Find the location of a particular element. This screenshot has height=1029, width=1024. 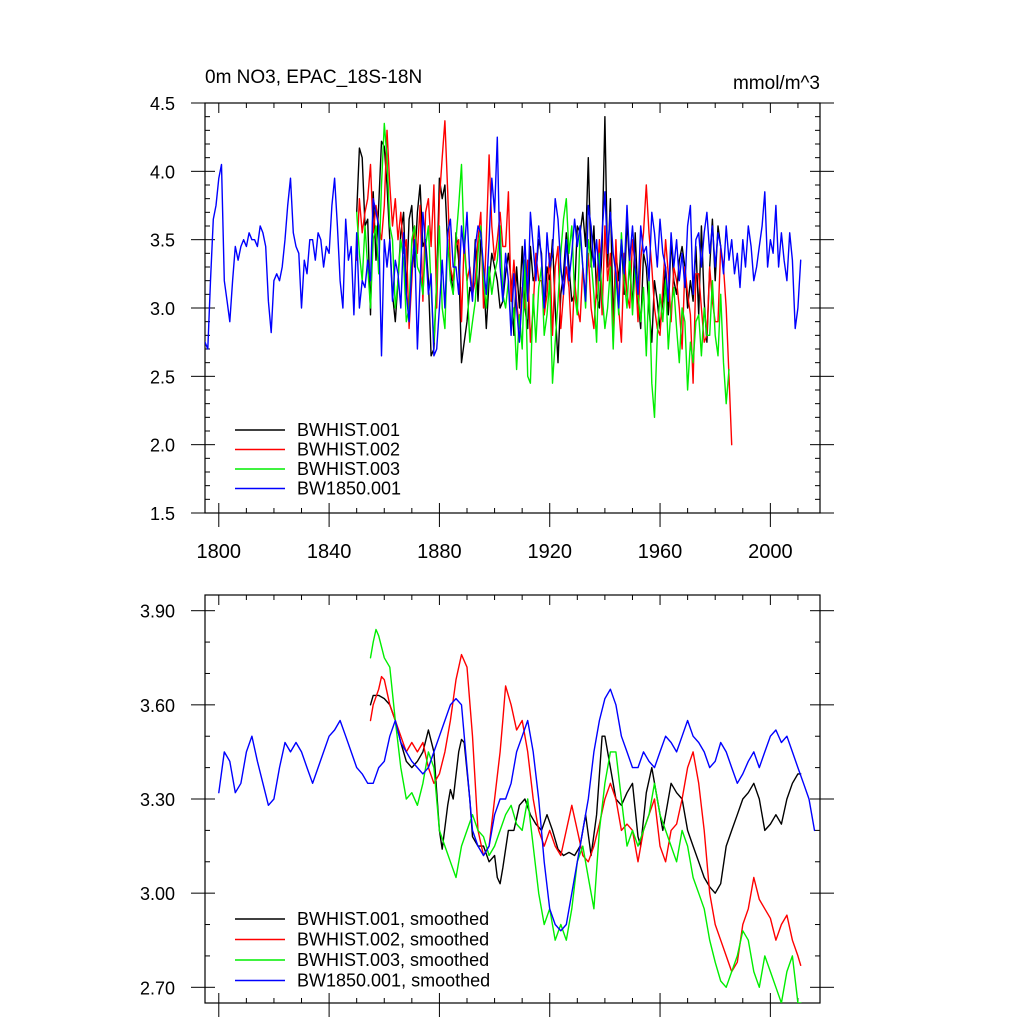

top-y-tick-label: 3.5 is located at coordinates (162, 241).